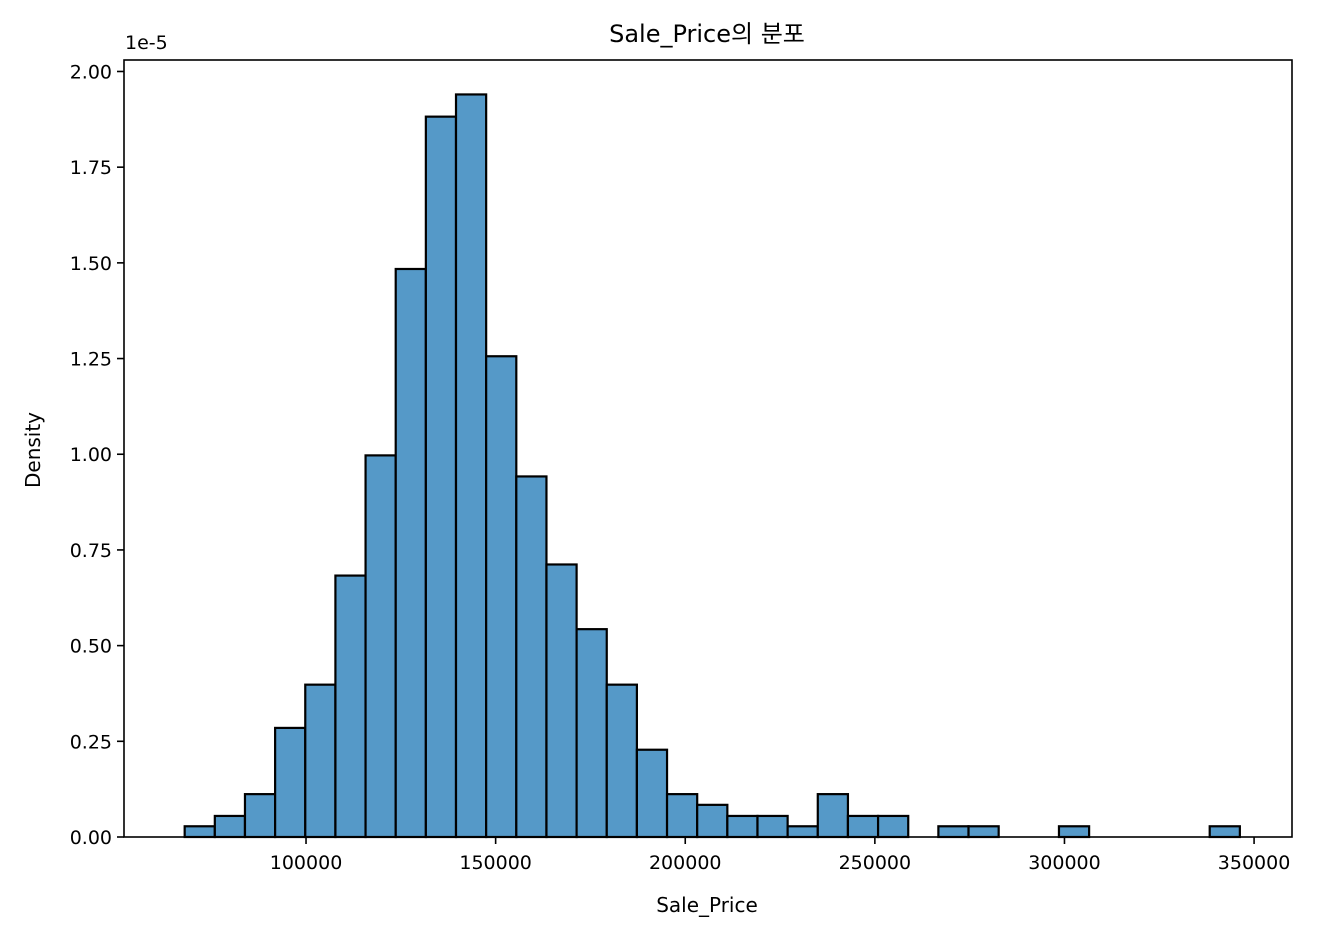 The image size is (1321, 938). I want to click on x-tick-label: 150000, so click(495, 863).